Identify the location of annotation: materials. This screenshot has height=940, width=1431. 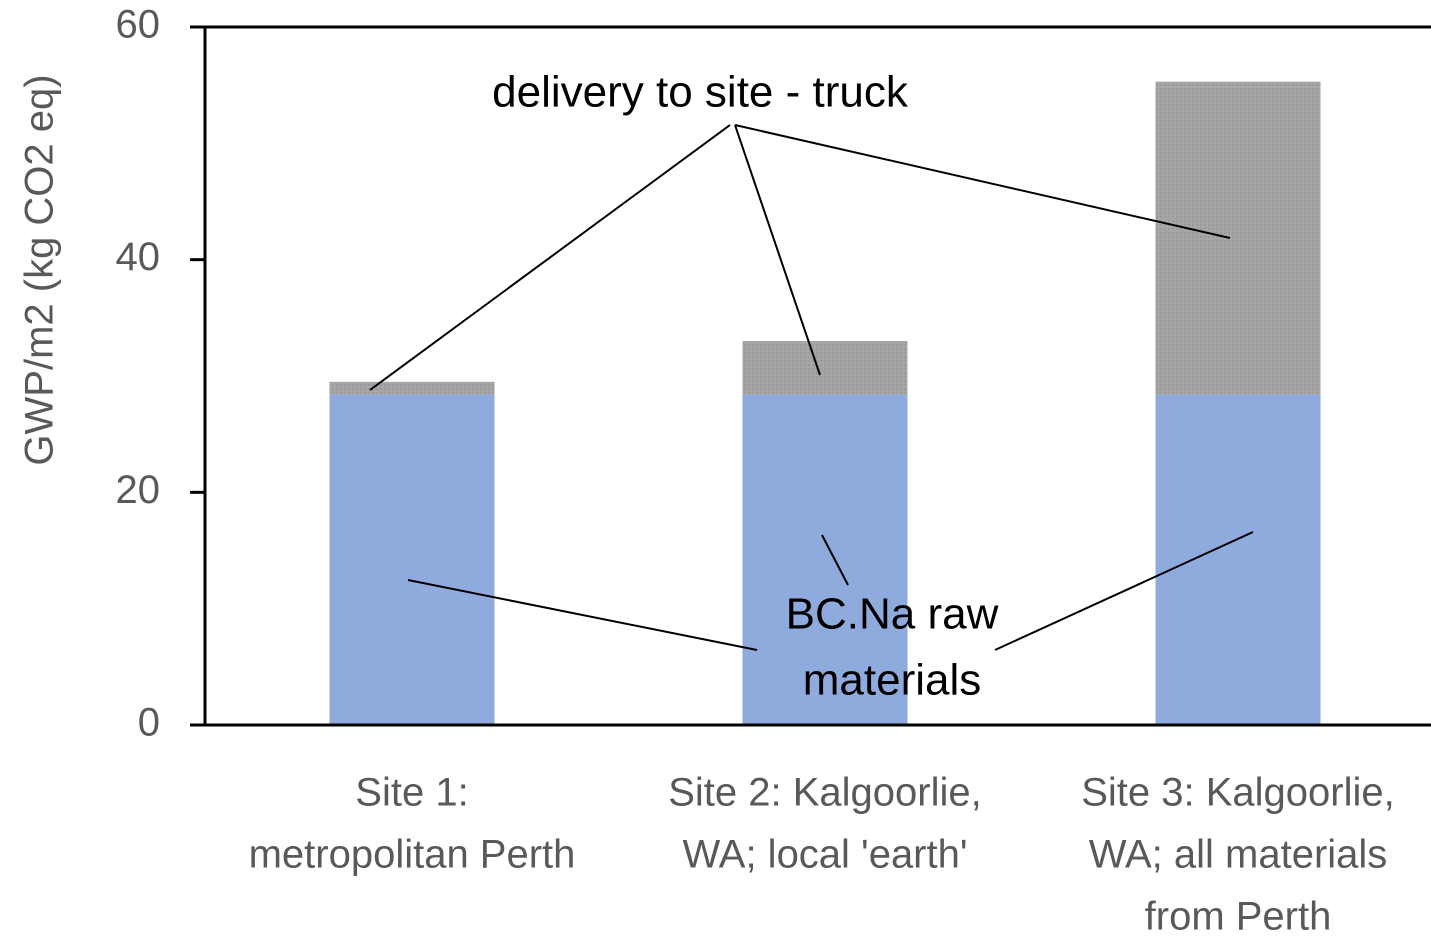
(892, 680).